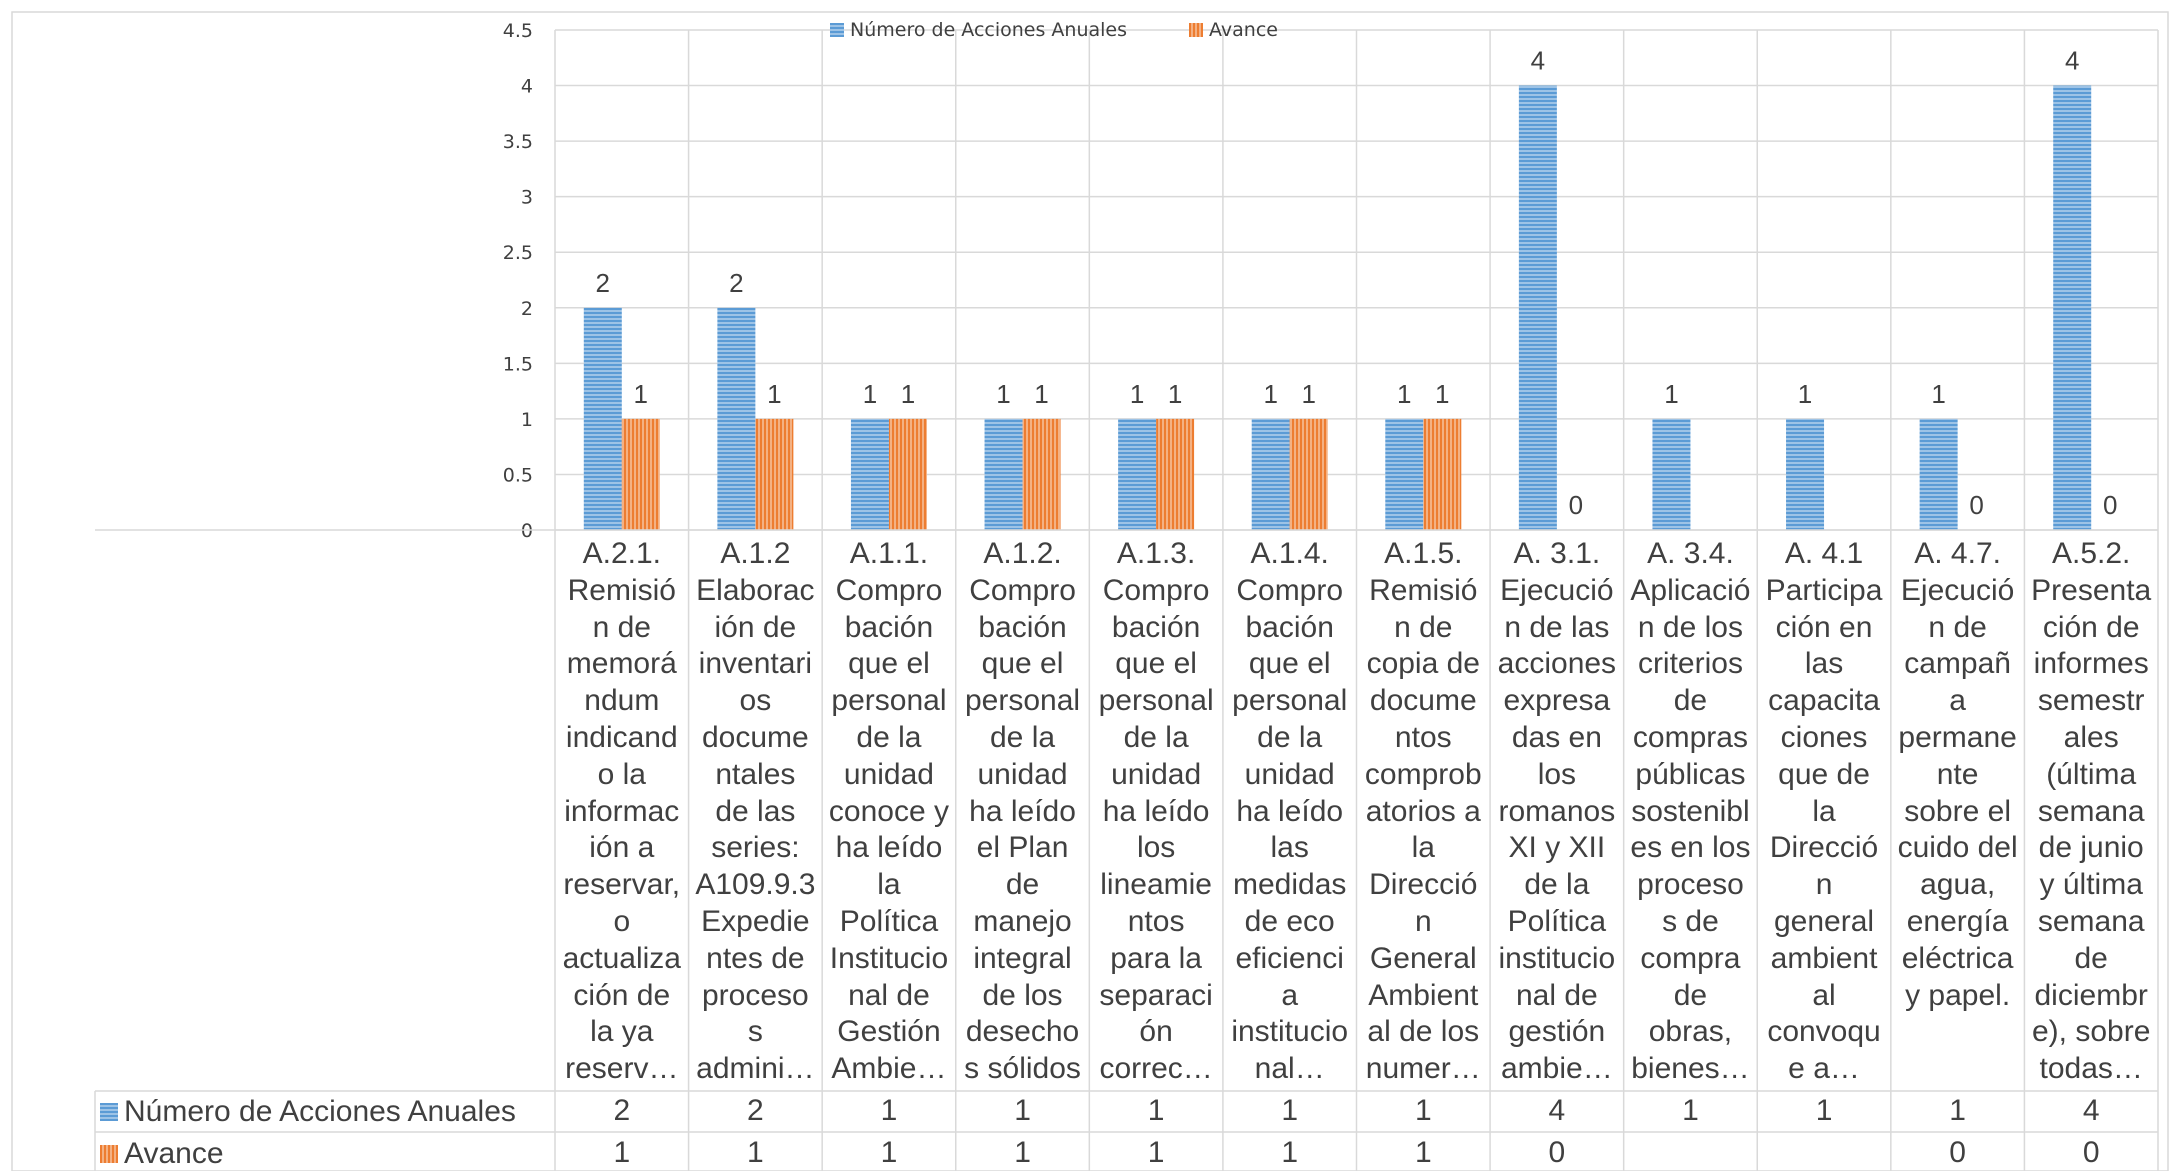  What do you see at coordinates (1824, 1032) in the screenshot?
I see `category-label-line: convoqu` at bounding box center [1824, 1032].